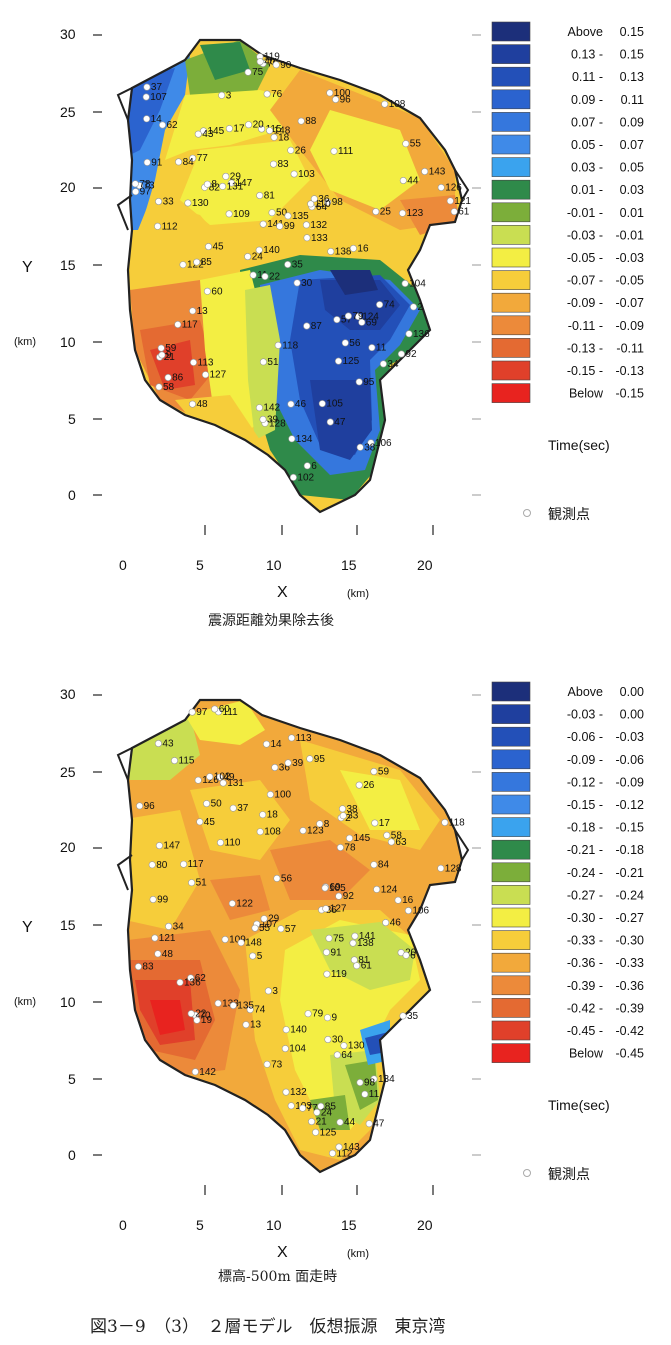 The height and width of the screenshot is (1345, 671). Describe the element at coordinates (632, 168) in the screenshot. I see `legend-value: 0.05` at that location.